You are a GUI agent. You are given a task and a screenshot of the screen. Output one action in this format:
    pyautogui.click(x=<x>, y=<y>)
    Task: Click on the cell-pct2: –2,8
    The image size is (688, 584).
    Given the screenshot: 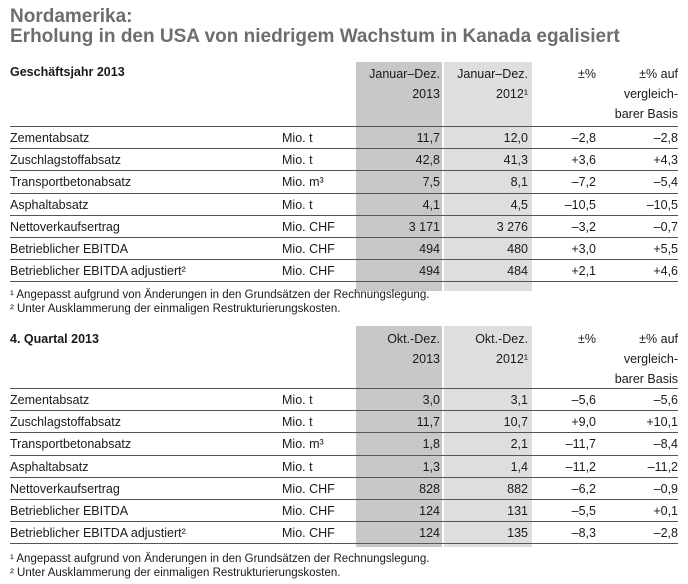 What is the action you would take?
    pyautogui.click(x=665, y=138)
    